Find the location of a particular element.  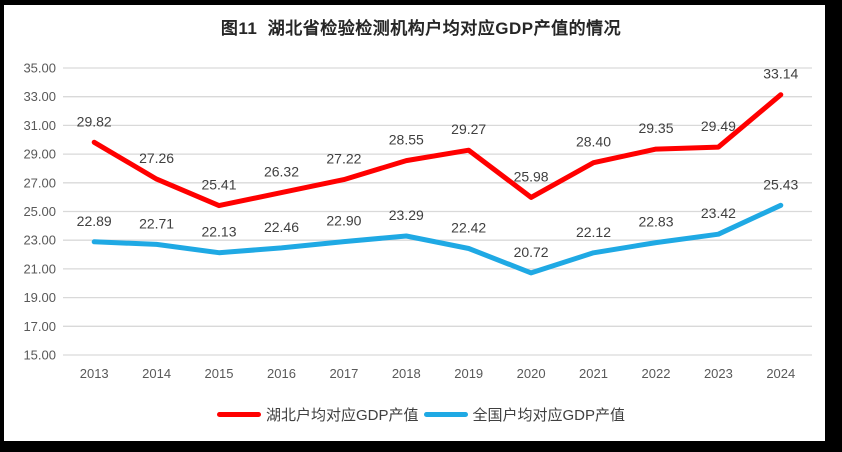

svg-text: 21.00 is located at coordinates (39, 268).